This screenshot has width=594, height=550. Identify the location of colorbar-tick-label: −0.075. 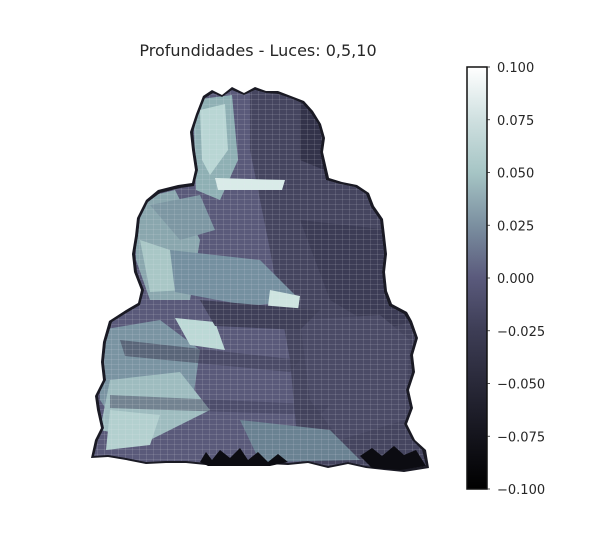
(521, 437).